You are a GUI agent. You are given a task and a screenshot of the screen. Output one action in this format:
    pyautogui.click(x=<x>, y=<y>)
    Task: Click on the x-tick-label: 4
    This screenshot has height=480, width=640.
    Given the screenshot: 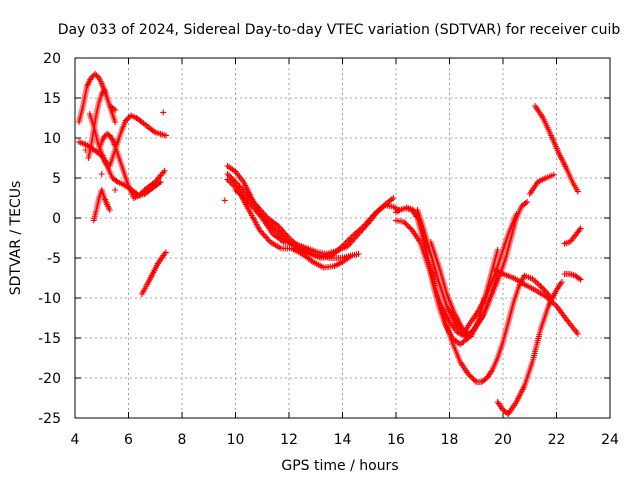 What is the action you would take?
    pyautogui.click(x=75, y=440)
    